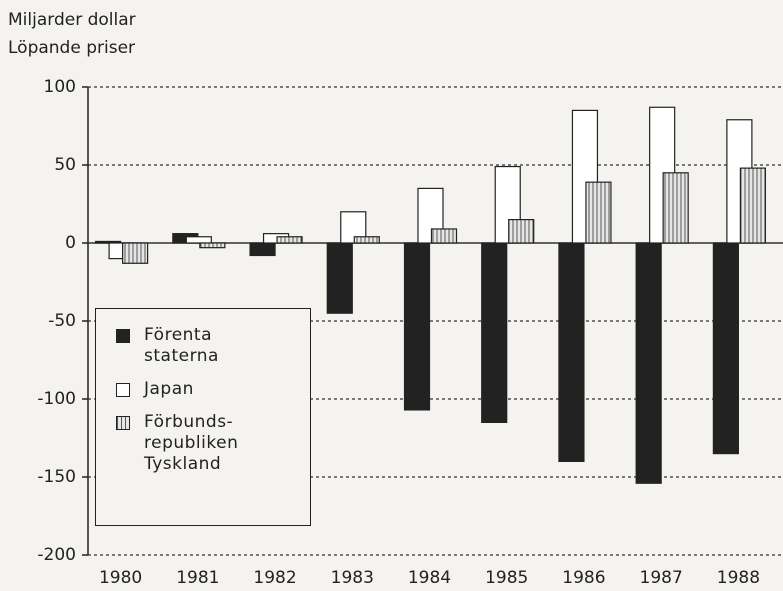  Describe the element at coordinates (169, 389) in the screenshot. I see `legend-label: Japan` at that location.